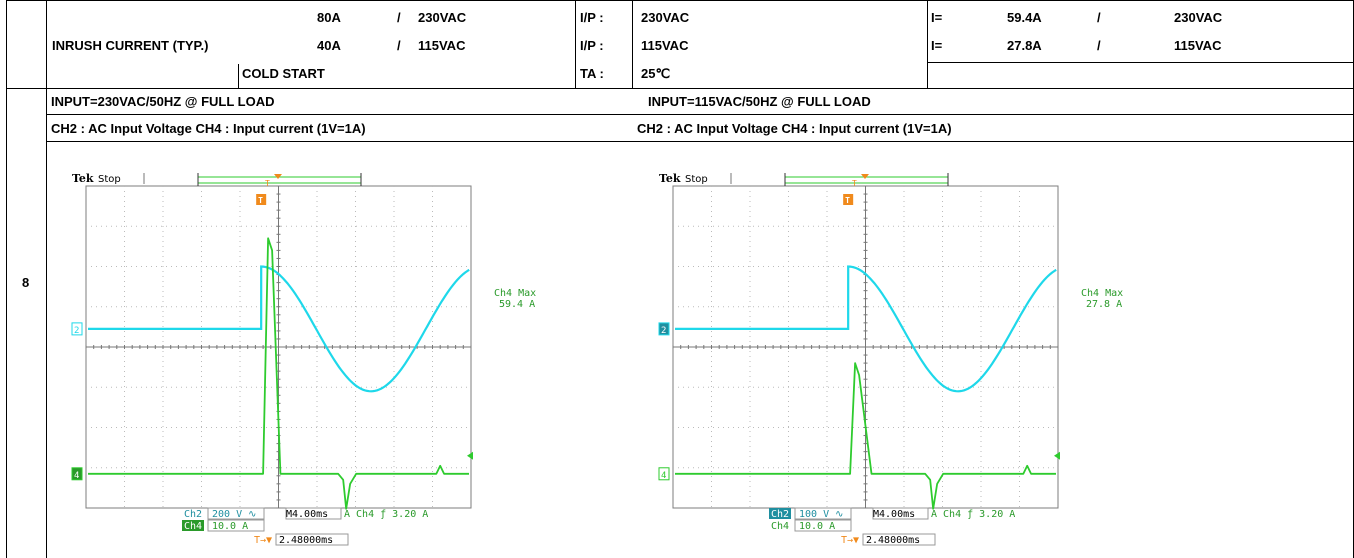 The height and width of the screenshot is (558, 1354). What do you see at coordinates (1024, 17) in the screenshot?
I see `result-current-1: 59.4A` at bounding box center [1024, 17].